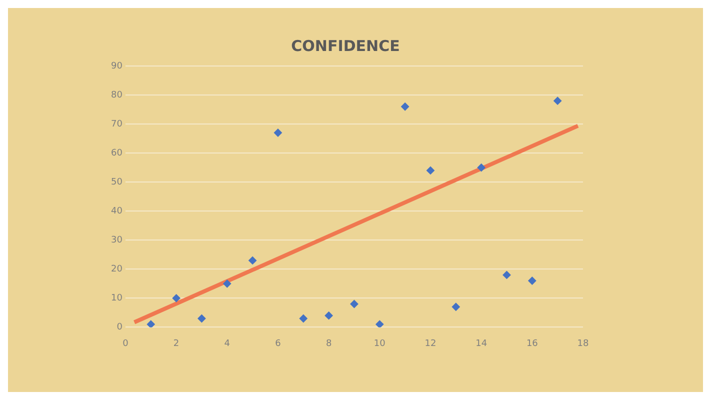  Describe the element at coordinates (117, 240) in the screenshot. I see `y-tick-label: 30` at that location.